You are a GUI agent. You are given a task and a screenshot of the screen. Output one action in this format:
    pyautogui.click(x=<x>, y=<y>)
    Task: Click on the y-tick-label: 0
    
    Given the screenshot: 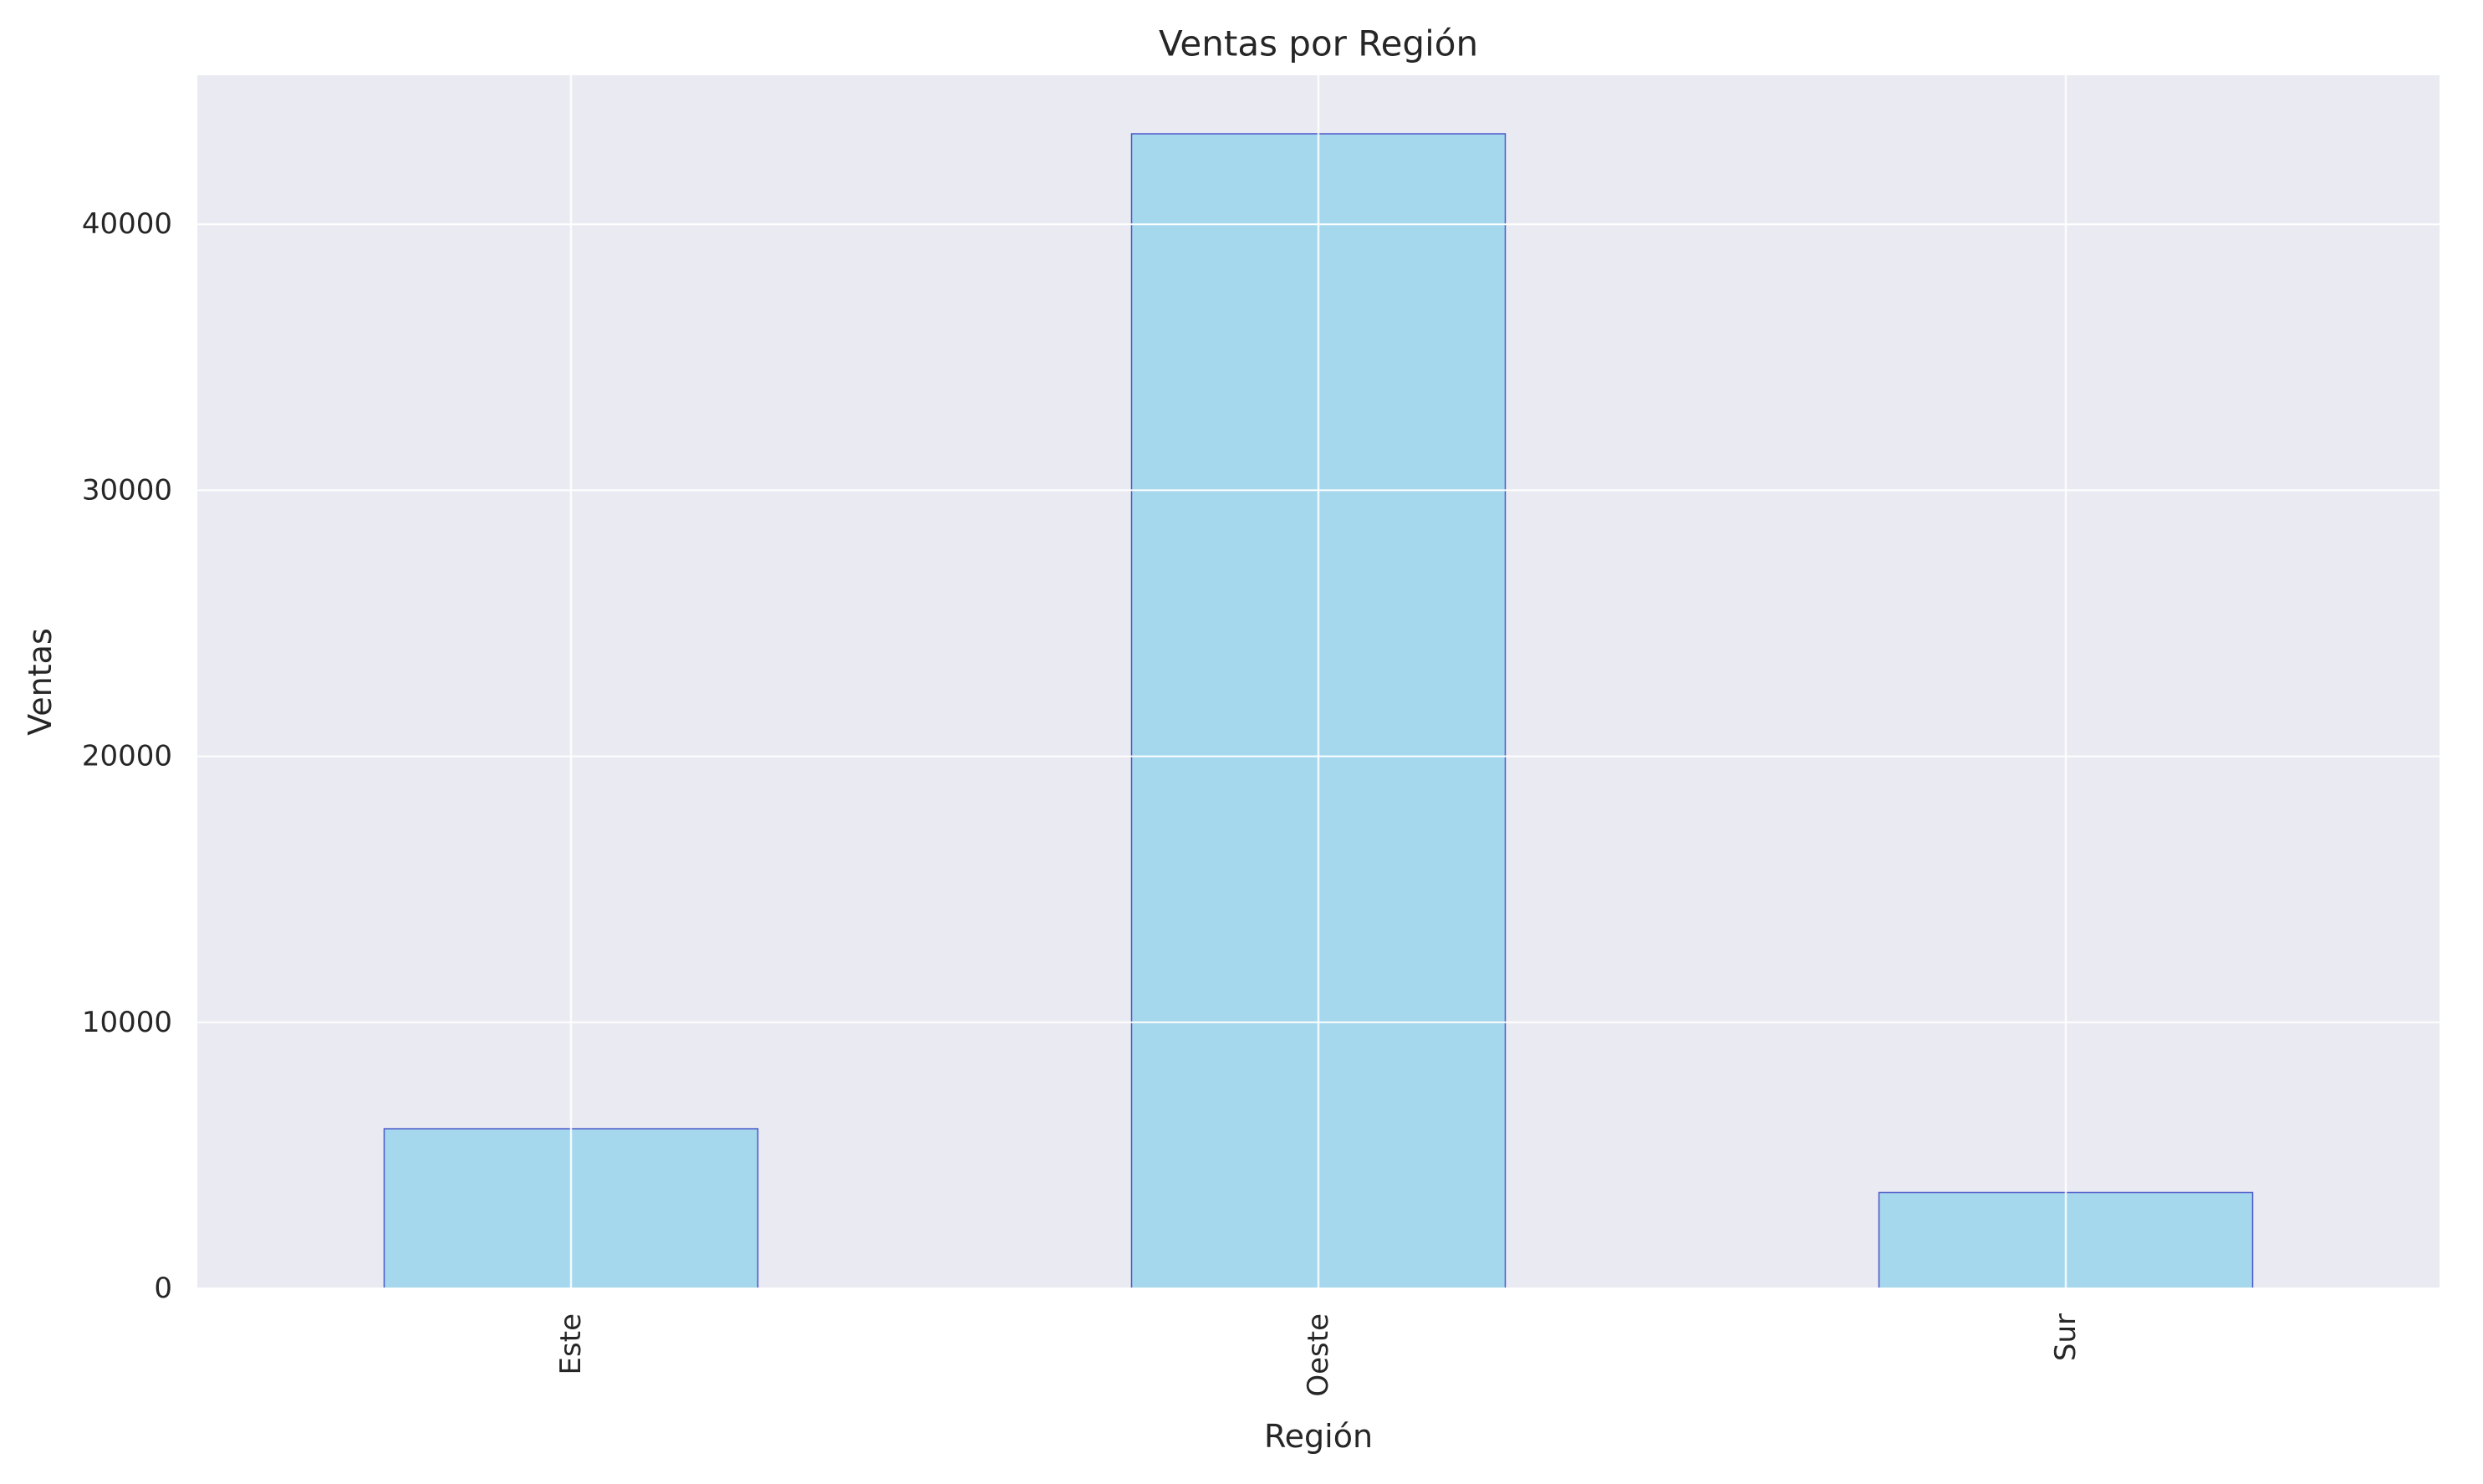 What is the action you would take?
    pyautogui.click(x=163, y=1288)
    